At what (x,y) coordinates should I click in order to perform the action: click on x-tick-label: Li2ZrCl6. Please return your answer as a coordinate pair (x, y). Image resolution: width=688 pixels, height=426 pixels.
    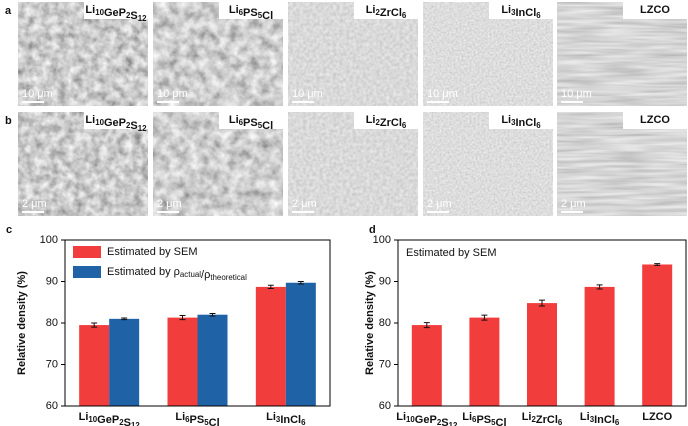
    Looking at the image, I should click on (542, 418).